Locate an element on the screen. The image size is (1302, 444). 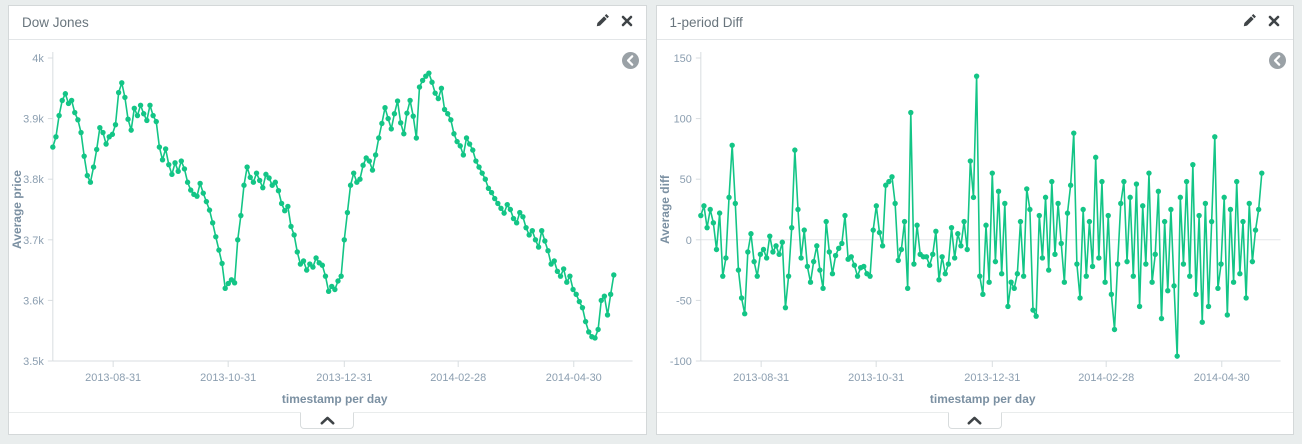
svg-text: 50 is located at coordinates (685, 180).